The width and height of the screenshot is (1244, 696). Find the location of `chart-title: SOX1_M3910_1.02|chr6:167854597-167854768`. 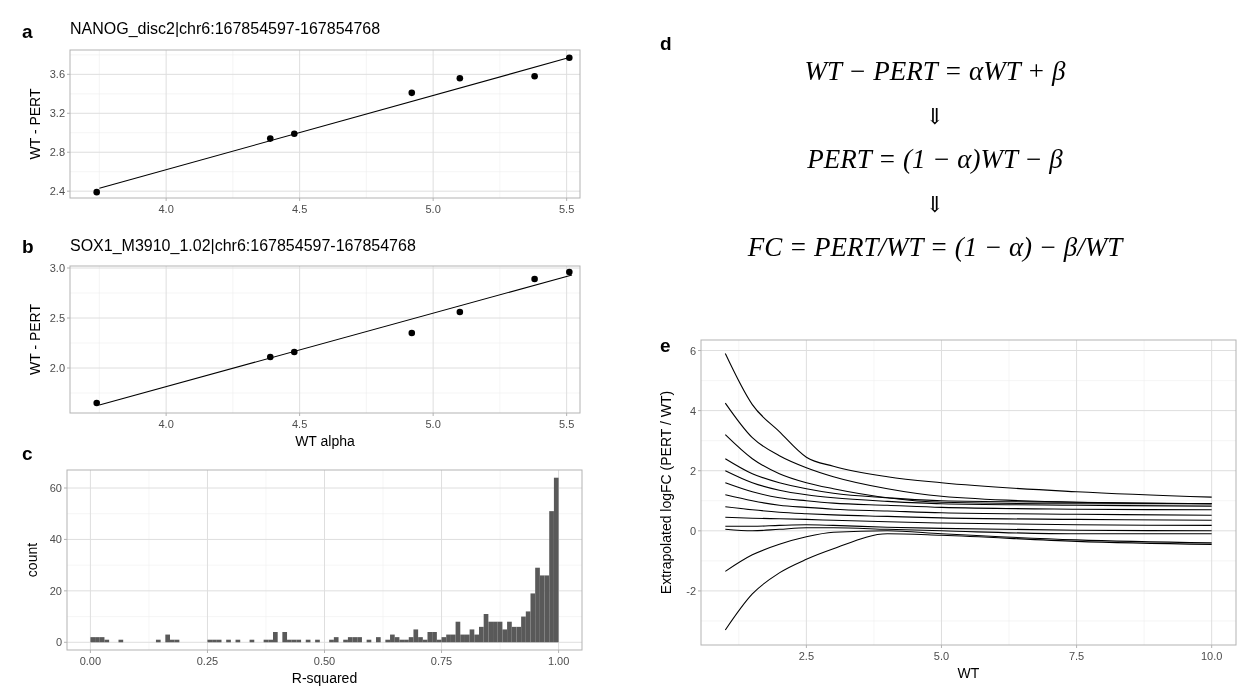

chart-title: SOX1_M3910_1.02|chr6:167854597-167854768 is located at coordinates (243, 246).